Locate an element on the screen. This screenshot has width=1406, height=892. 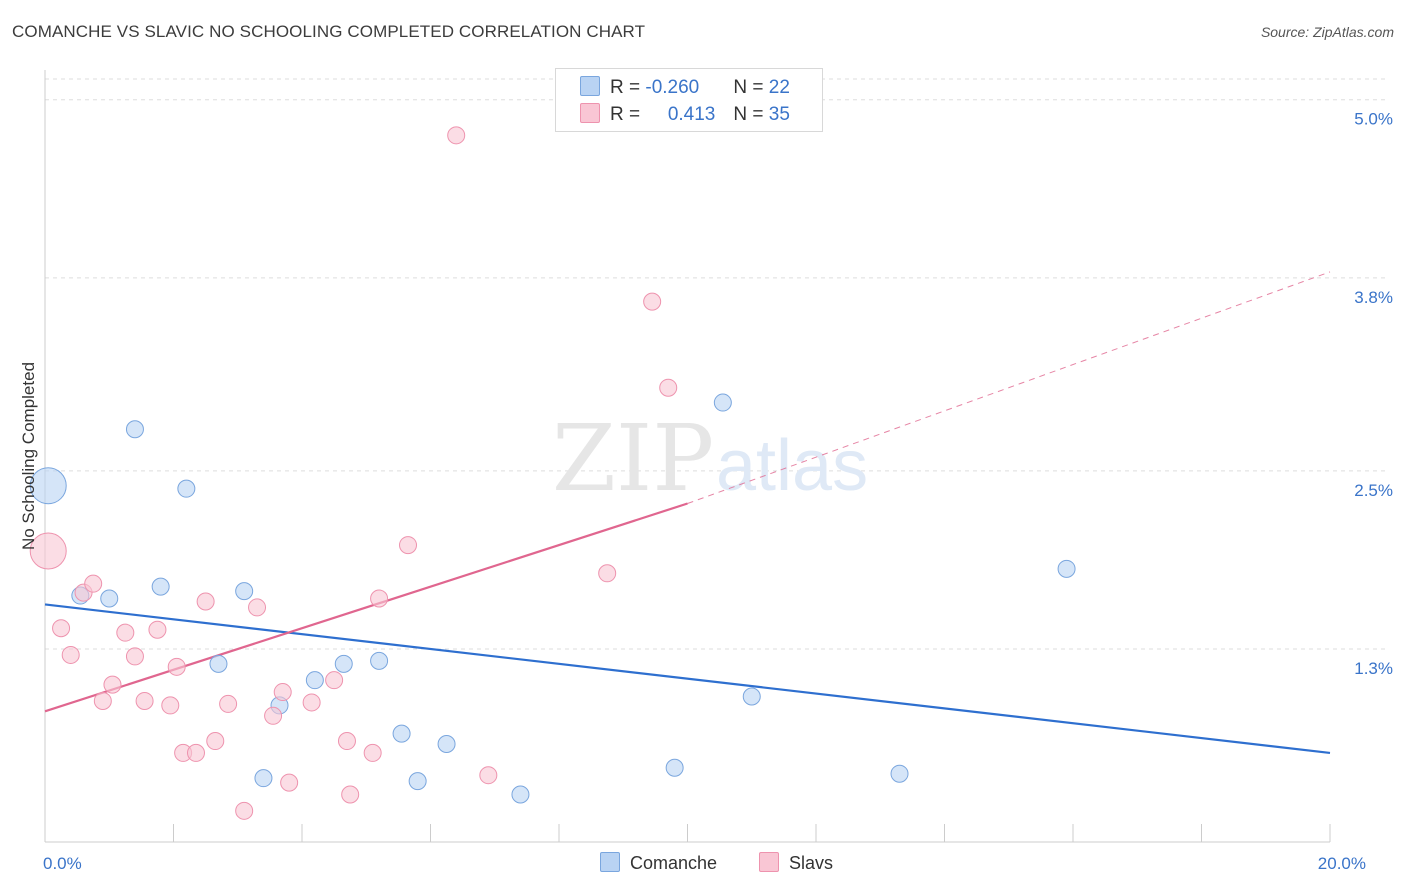
x-tick-label-1: 20.0% is located at coordinates (1342, 863).